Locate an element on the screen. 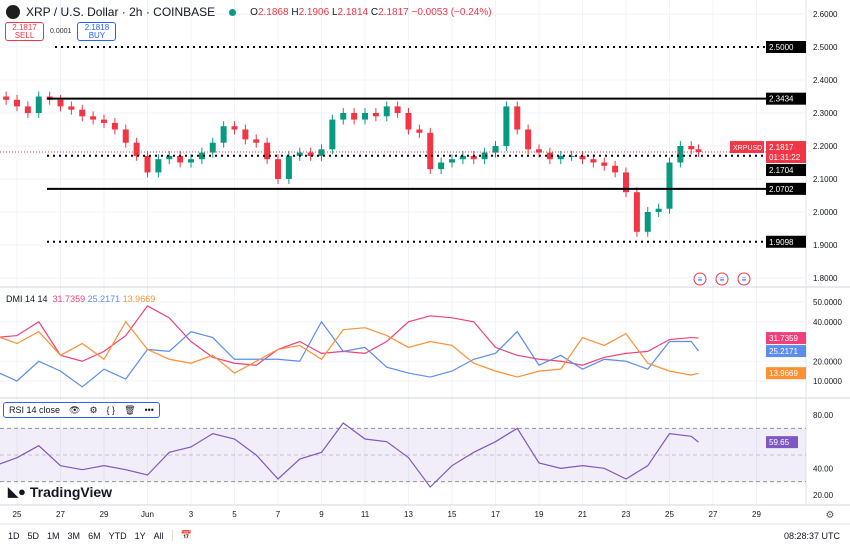 The height and width of the screenshot is (547, 850). dmi-value-label: 25.2171 is located at coordinates (783, 351).